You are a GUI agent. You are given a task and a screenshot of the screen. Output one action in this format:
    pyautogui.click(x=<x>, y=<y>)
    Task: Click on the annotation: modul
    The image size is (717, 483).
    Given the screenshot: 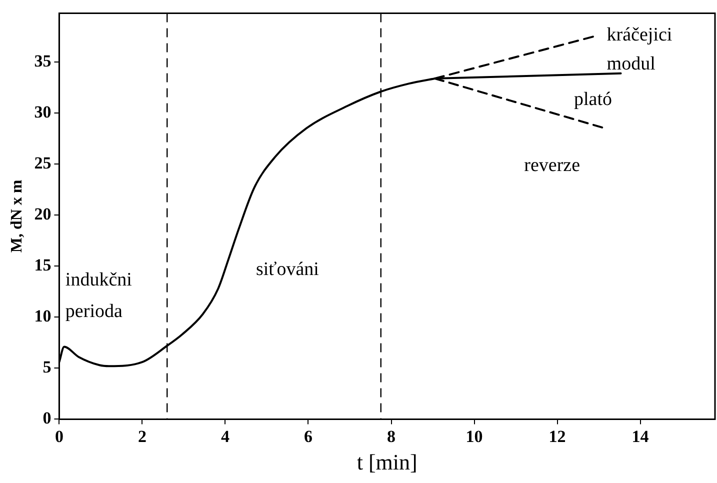 What is the action you would take?
    pyautogui.click(x=631, y=63)
    